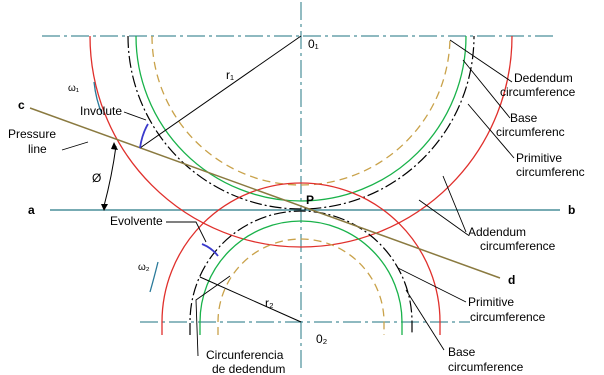 The image size is (604, 375). Describe the element at coordinates (31, 210) in the screenshot. I see `label-a: a` at that location.